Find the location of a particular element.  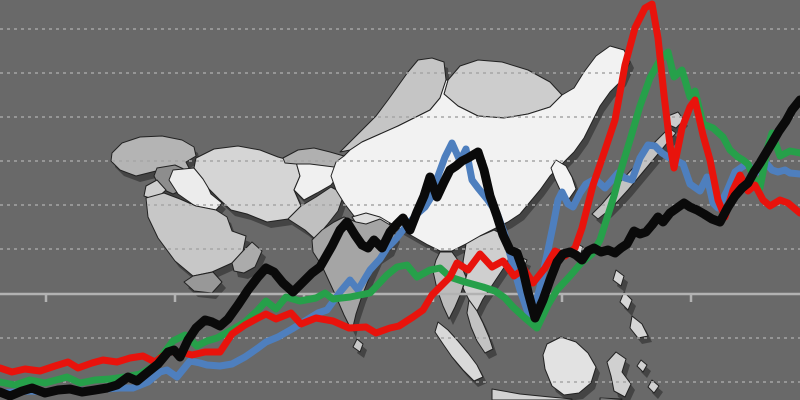

region-philippines-luzon is located at coordinates (618, 278).